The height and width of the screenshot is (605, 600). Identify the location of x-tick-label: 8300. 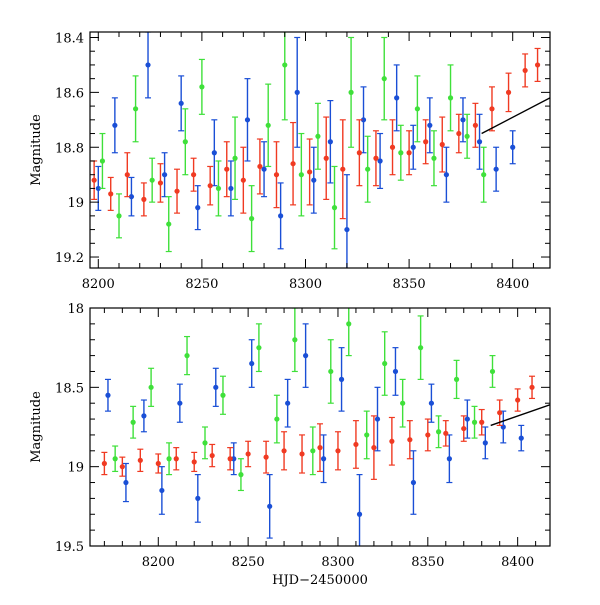
(305, 284).